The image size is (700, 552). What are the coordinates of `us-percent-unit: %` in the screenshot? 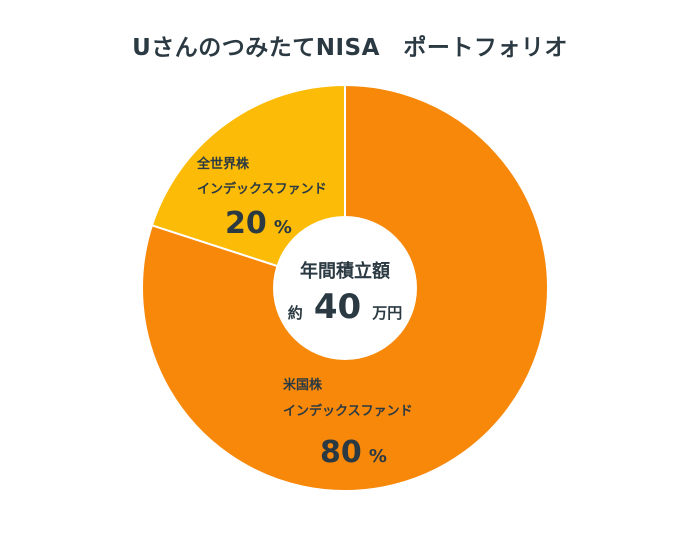 It's located at (378, 456).